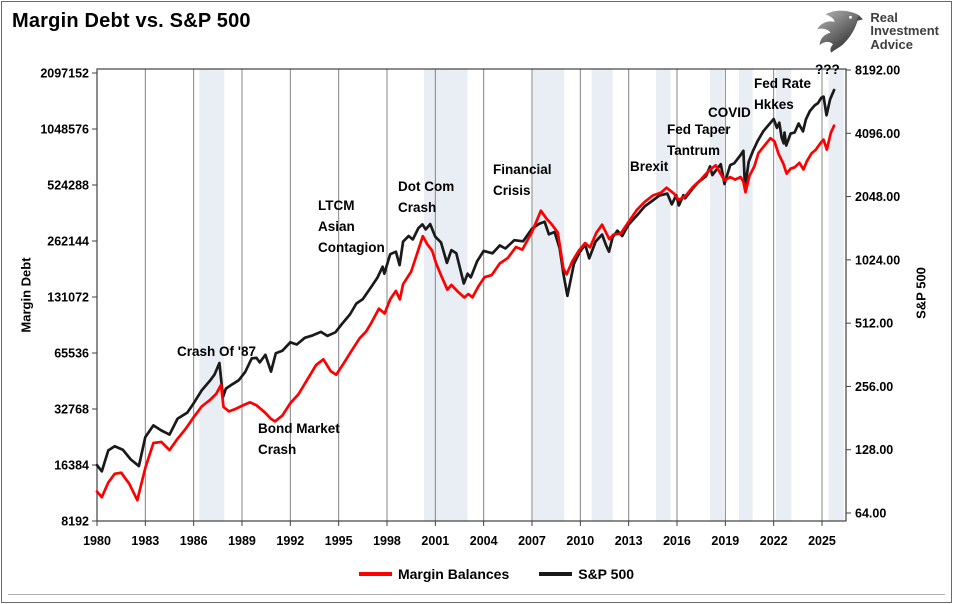 Image resolution: width=953 pixels, height=604 pixels. What do you see at coordinates (874, 324) in the screenshot?
I see `right-axis-tick-label: 512.00` at bounding box center [874, 324].